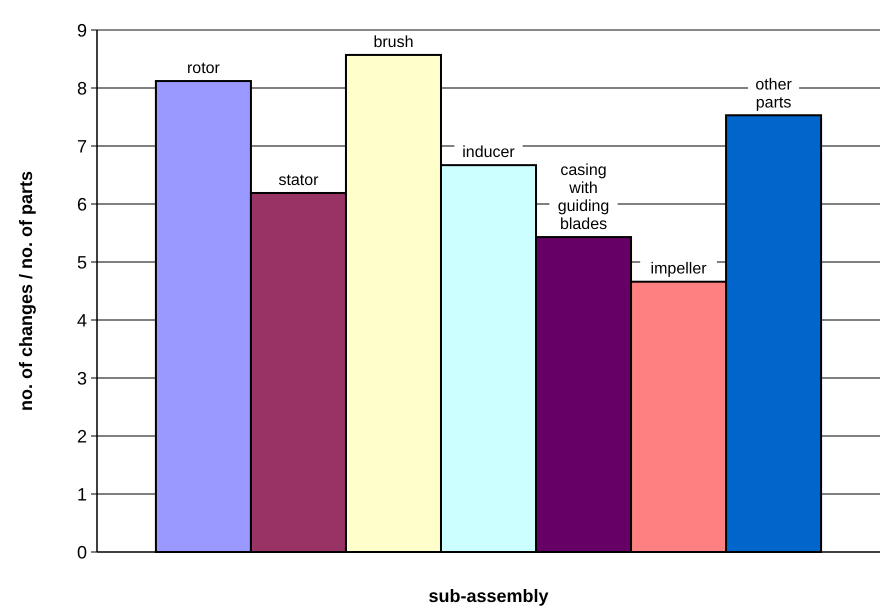 Image resolution: width=888 pixels, height=616 pixels. What do you see at coordinates (773, 94) in the screenshot?
I see `x-tick-label: other parts` at bounding box center [773, 94].